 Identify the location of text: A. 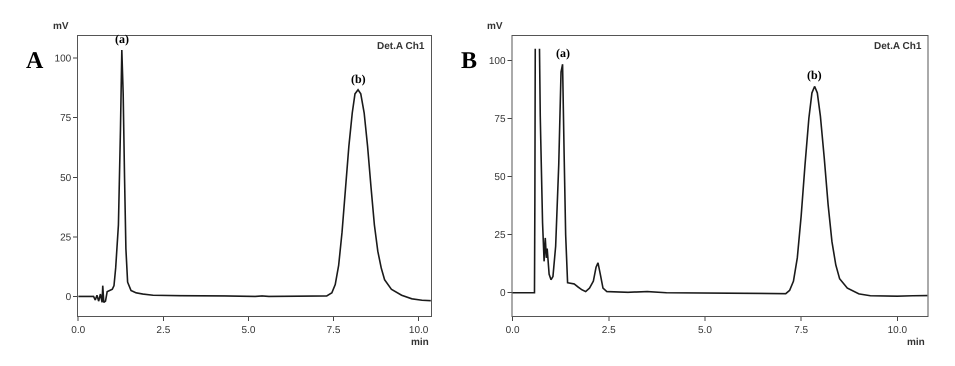
(35, 61).